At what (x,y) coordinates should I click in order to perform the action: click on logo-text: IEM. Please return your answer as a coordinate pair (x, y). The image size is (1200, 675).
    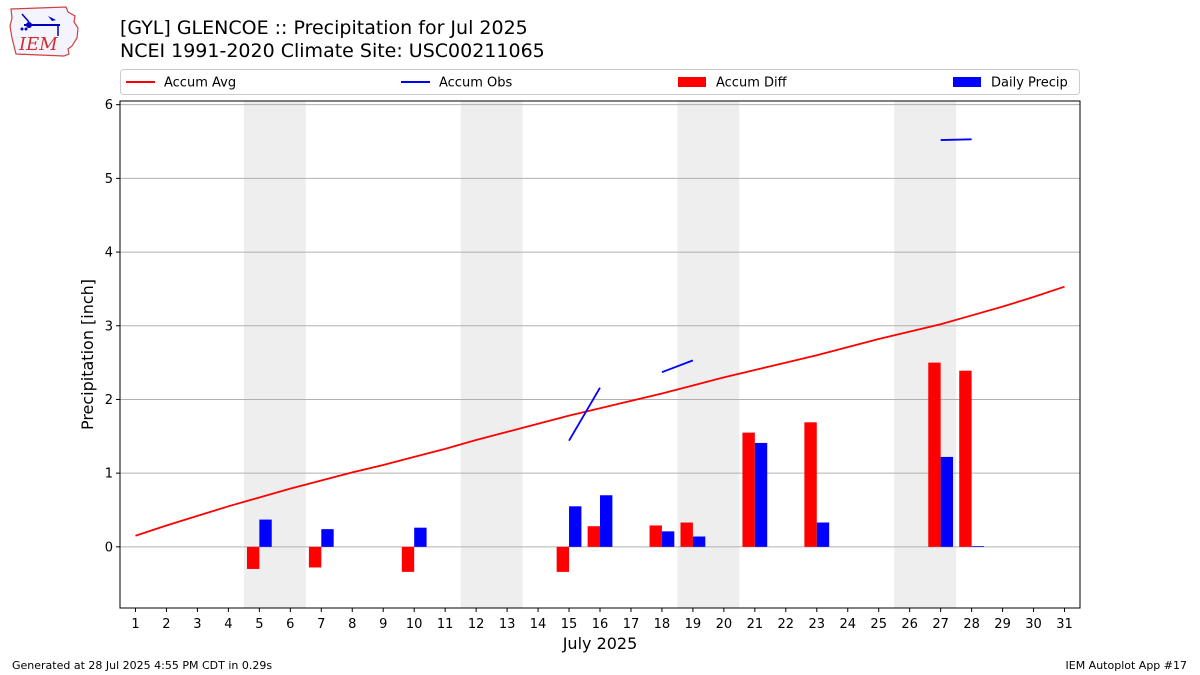
    Looking at the image, I should click on (38, 44).